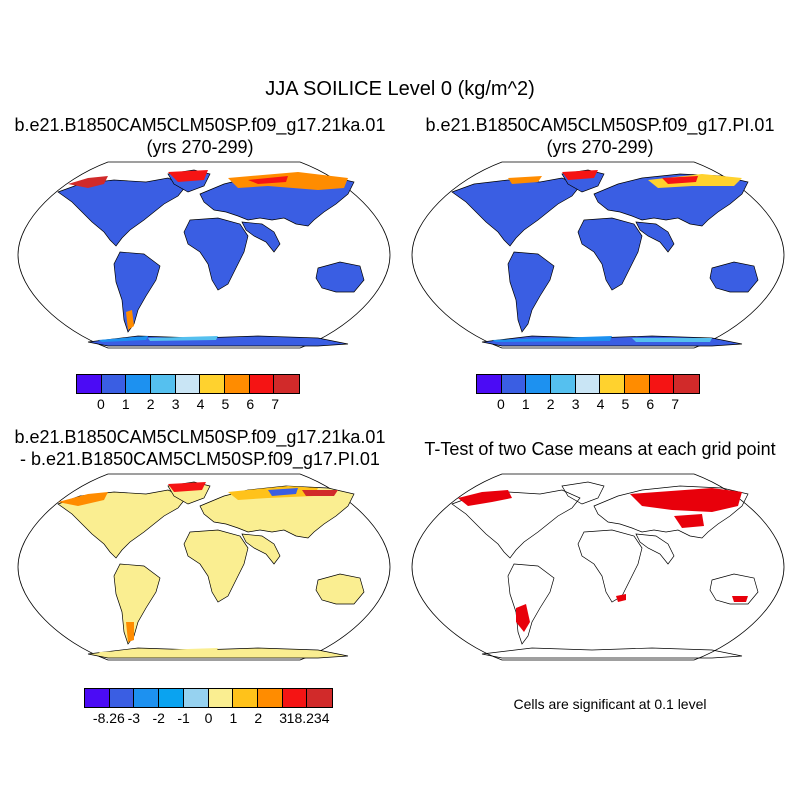  I want to click on map-panel-ttest, so click(598, 567).